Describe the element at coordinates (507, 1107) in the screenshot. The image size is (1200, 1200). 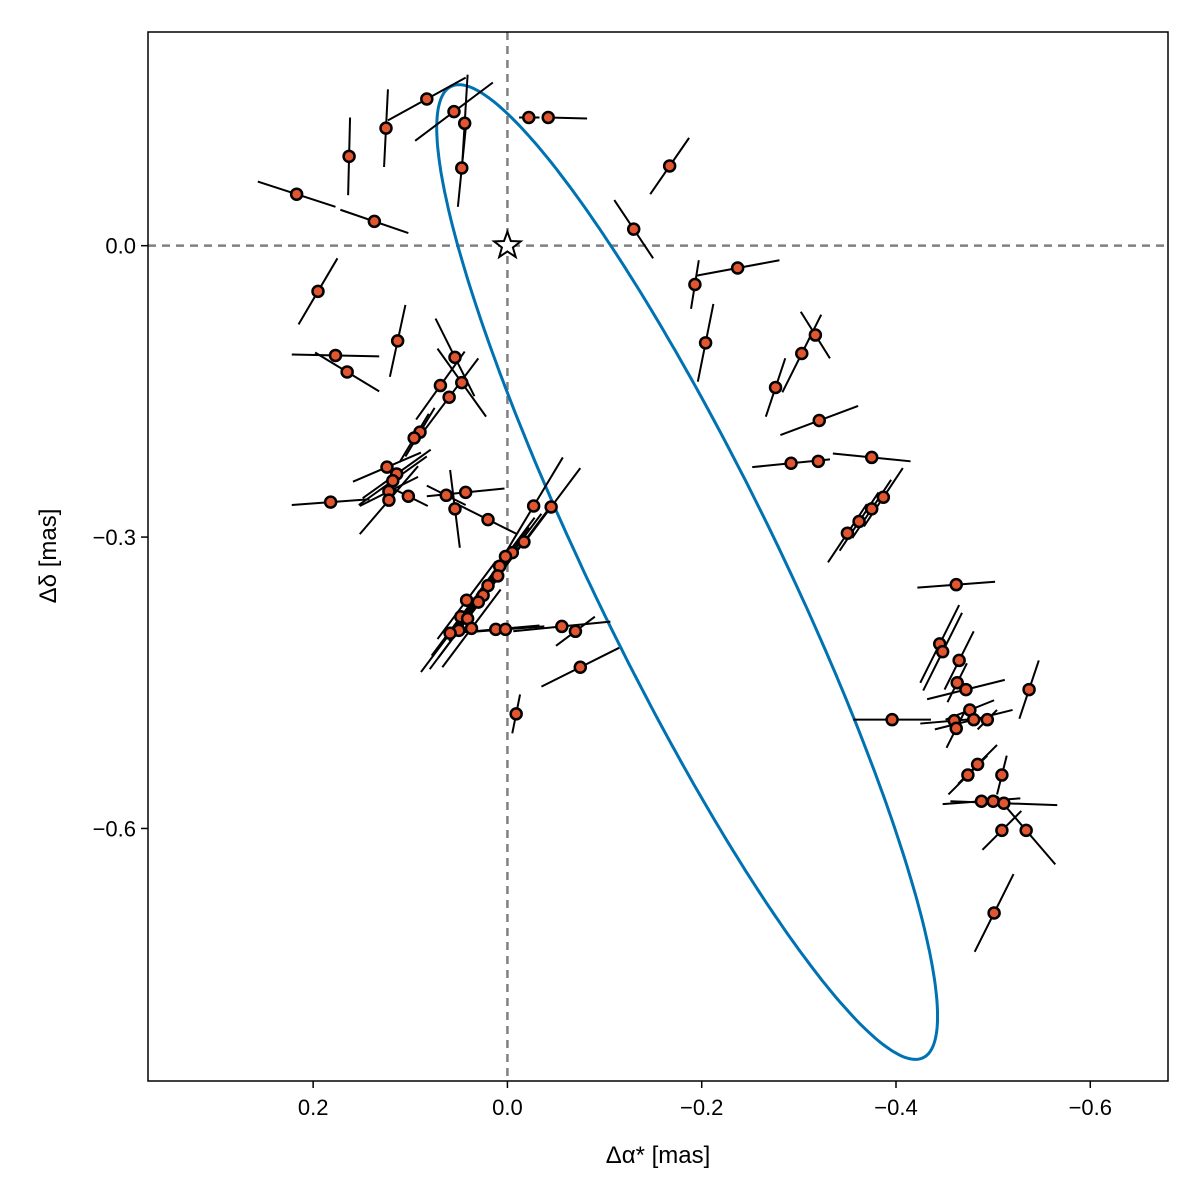
I see `x-tick-label: 0.0` at that location.